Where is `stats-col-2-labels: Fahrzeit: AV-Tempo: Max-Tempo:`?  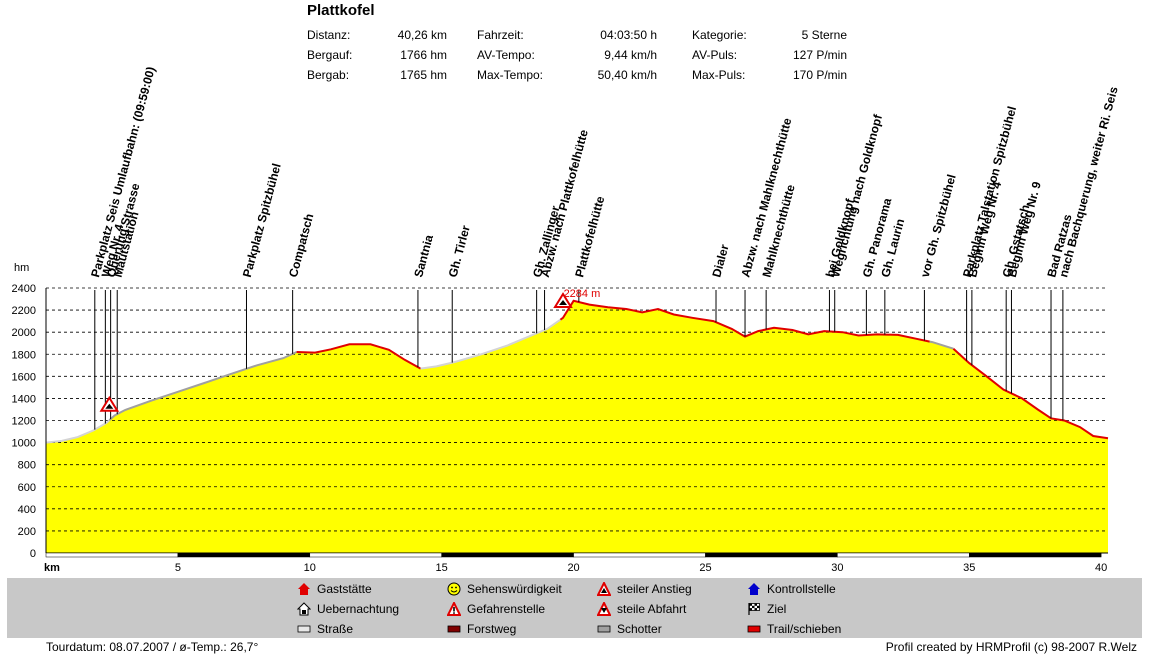
stats-col-2-labels: Fahrzeit: AV-Tempo: Max-Tempo: is located at coordinates (510, 58).